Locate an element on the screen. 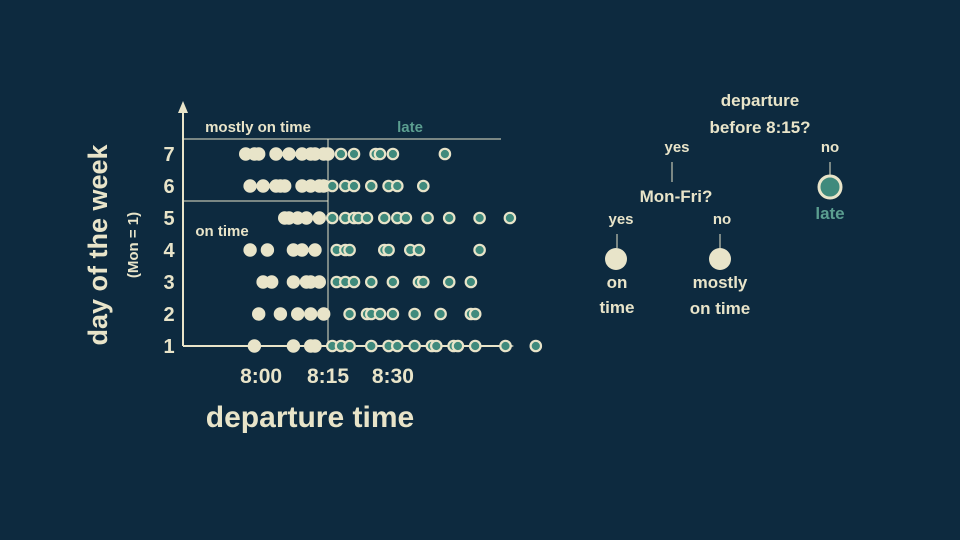 This screenshot has height=540, width=960. data-points is located at coordinates (391, 250).